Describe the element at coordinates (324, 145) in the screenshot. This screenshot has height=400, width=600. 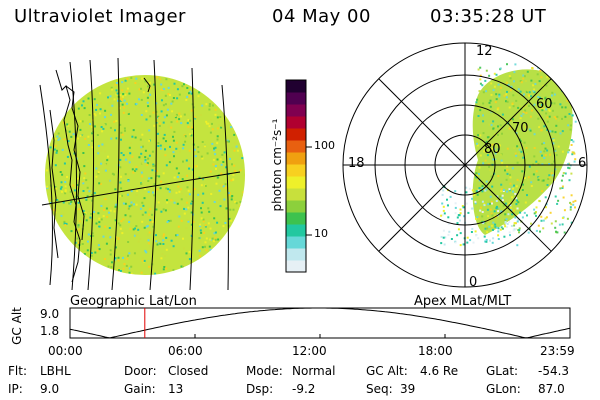
I see `colorbar-tick-label-100: 100` at that location.